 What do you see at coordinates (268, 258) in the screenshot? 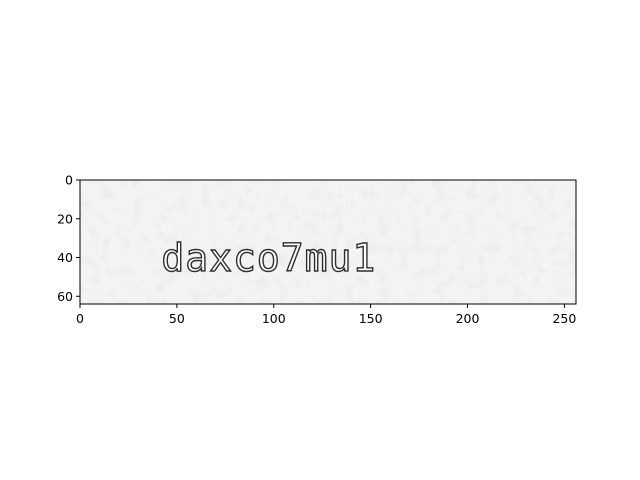
I see `captcha-text: daxco7mu1` at bounding box center [268, 258].